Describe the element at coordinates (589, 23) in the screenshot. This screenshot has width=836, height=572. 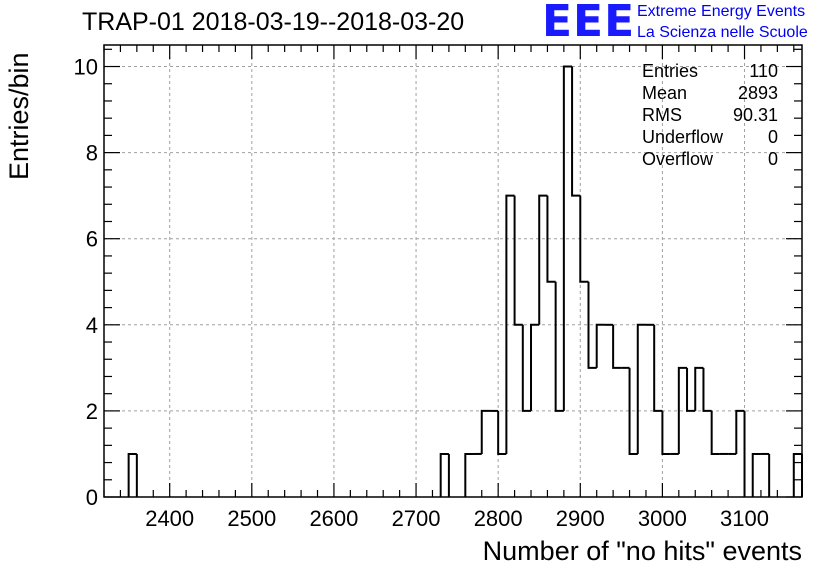
I see `eee-logo: EEE` at that location.